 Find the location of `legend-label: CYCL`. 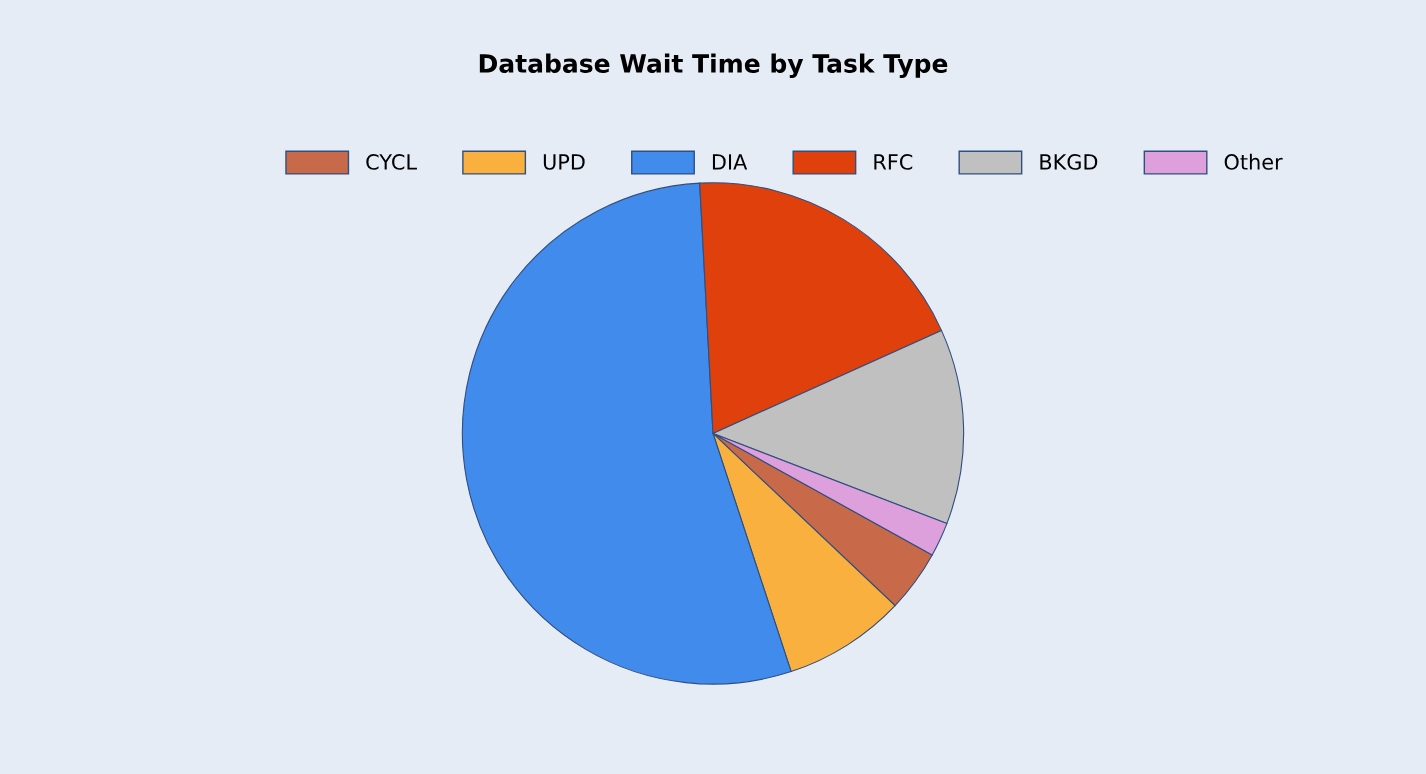

legend-label: CYCL is located at coordinates (391, 162).